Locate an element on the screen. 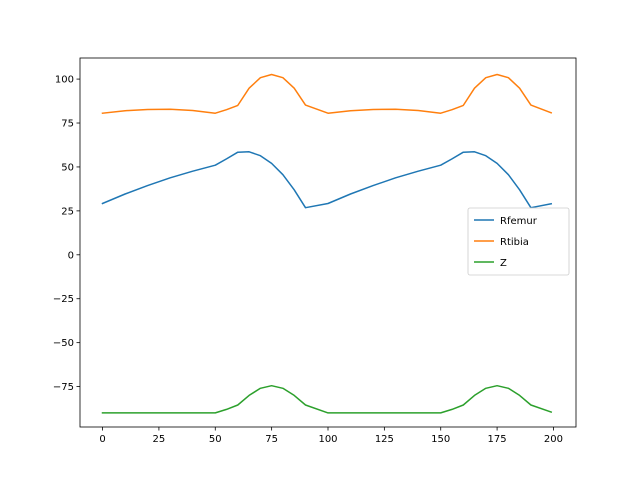 The width and height of the screenshot is (640, 480). x-tick-label: 100 is located at coordinates (327, 439).